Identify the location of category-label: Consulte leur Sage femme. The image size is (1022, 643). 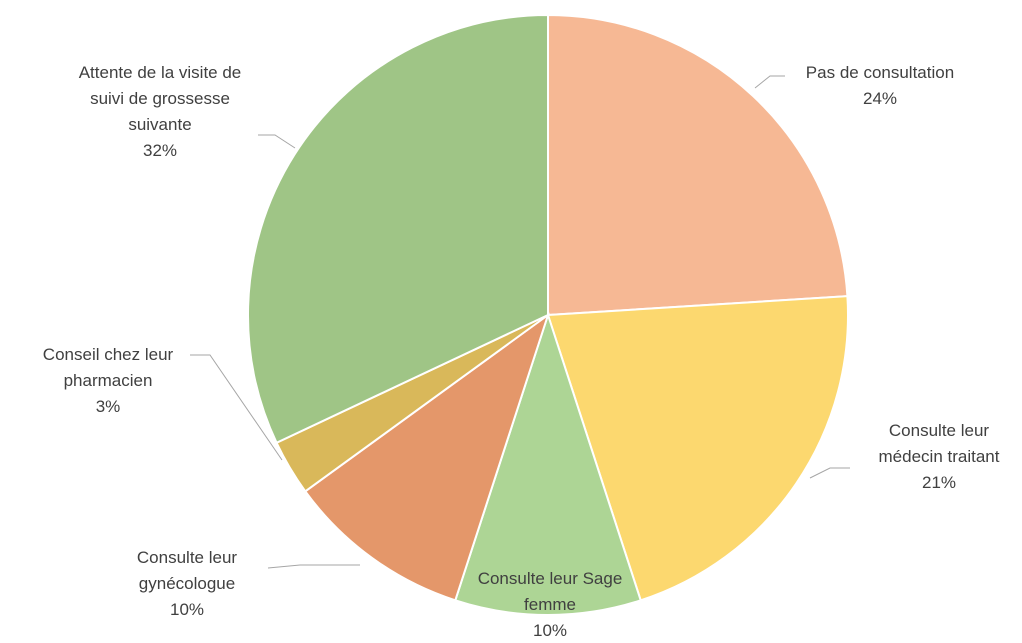
(550, 591).